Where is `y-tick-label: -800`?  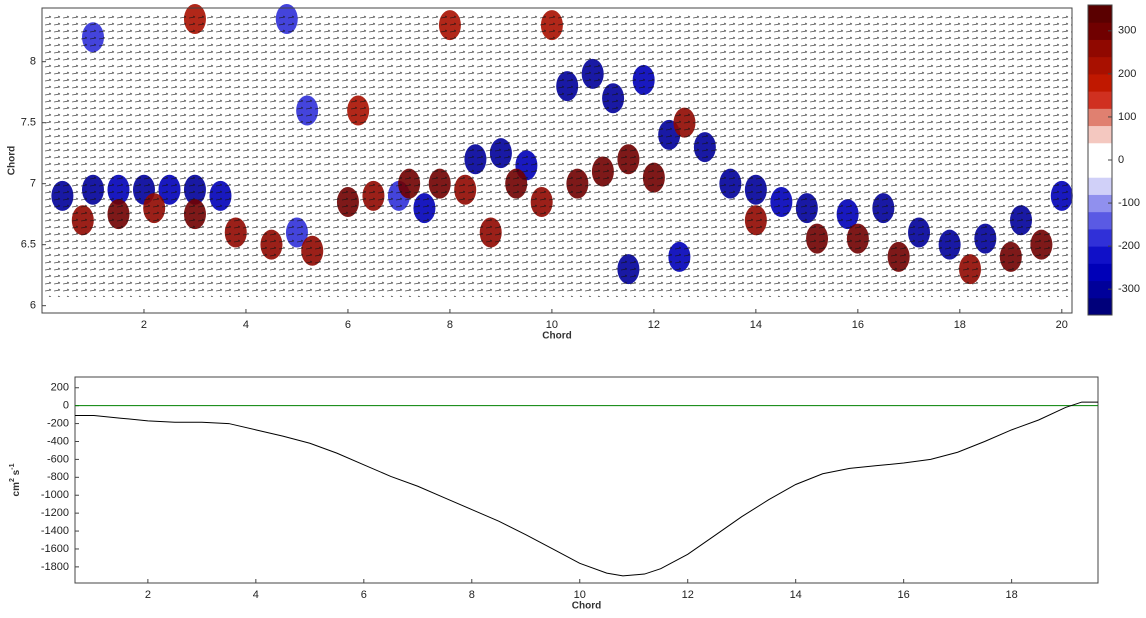
y-tick-label: -800 is located at coordinates (58, 477).